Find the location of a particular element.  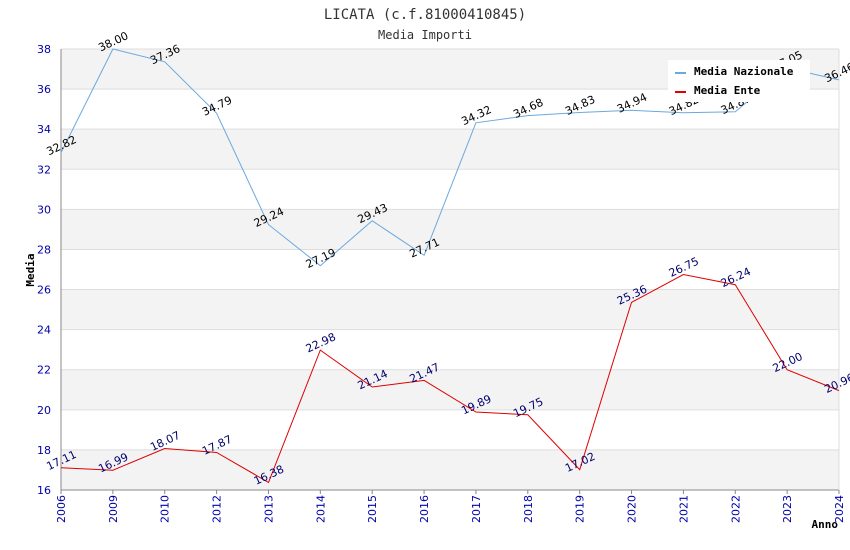

y-tick-label: 28 is located at coordinates (44, 249).